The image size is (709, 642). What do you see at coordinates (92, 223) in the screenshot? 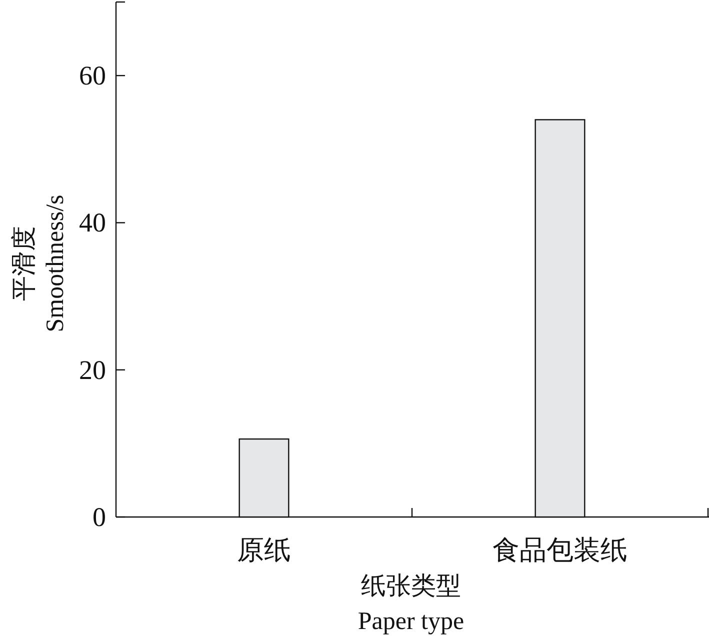
I see `y-tick-label: 40` at bounding box center [92, 223].